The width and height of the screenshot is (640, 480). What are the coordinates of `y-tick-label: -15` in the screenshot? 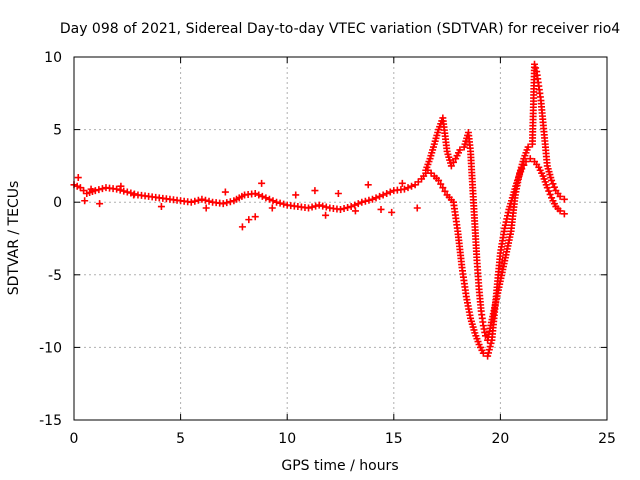 It's located at (50, 421).